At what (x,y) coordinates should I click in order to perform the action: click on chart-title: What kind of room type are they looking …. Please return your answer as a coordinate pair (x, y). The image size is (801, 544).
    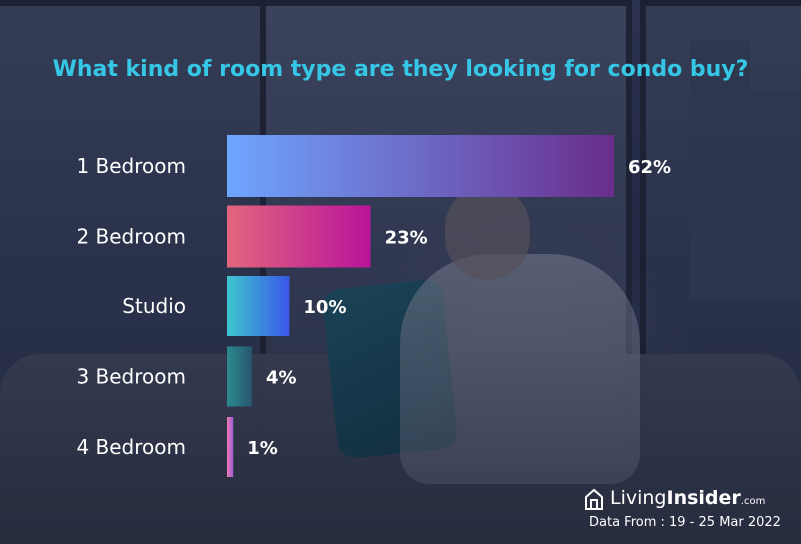
    Looking at the image, I should click on (400, 69).